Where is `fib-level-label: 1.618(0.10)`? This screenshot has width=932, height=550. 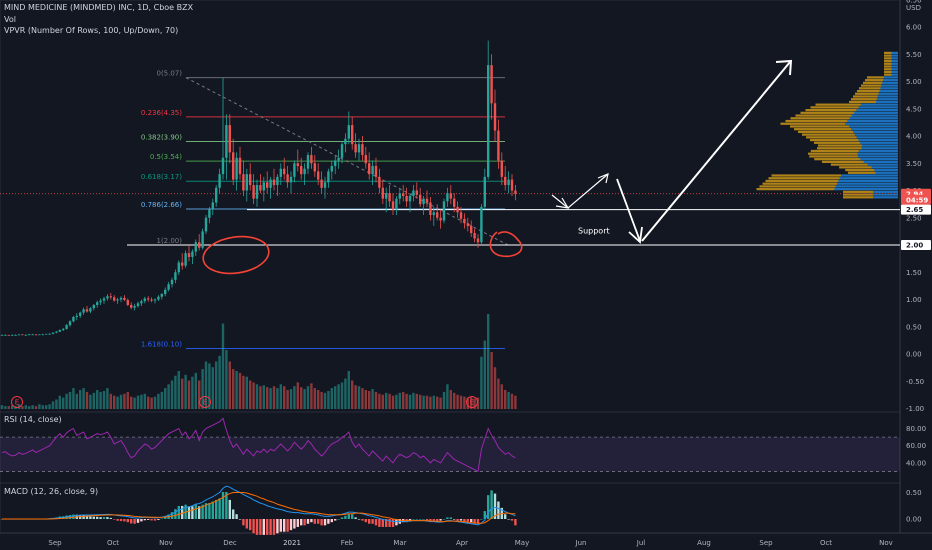
fib-level-label: 1.618(0.10) is located at coordinates (161, 345).